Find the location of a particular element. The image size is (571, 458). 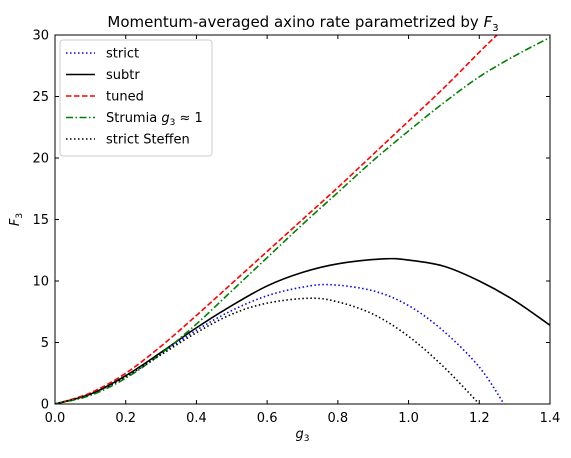

y-axis-label-sub: 3 is located at coordinates (20, 216).